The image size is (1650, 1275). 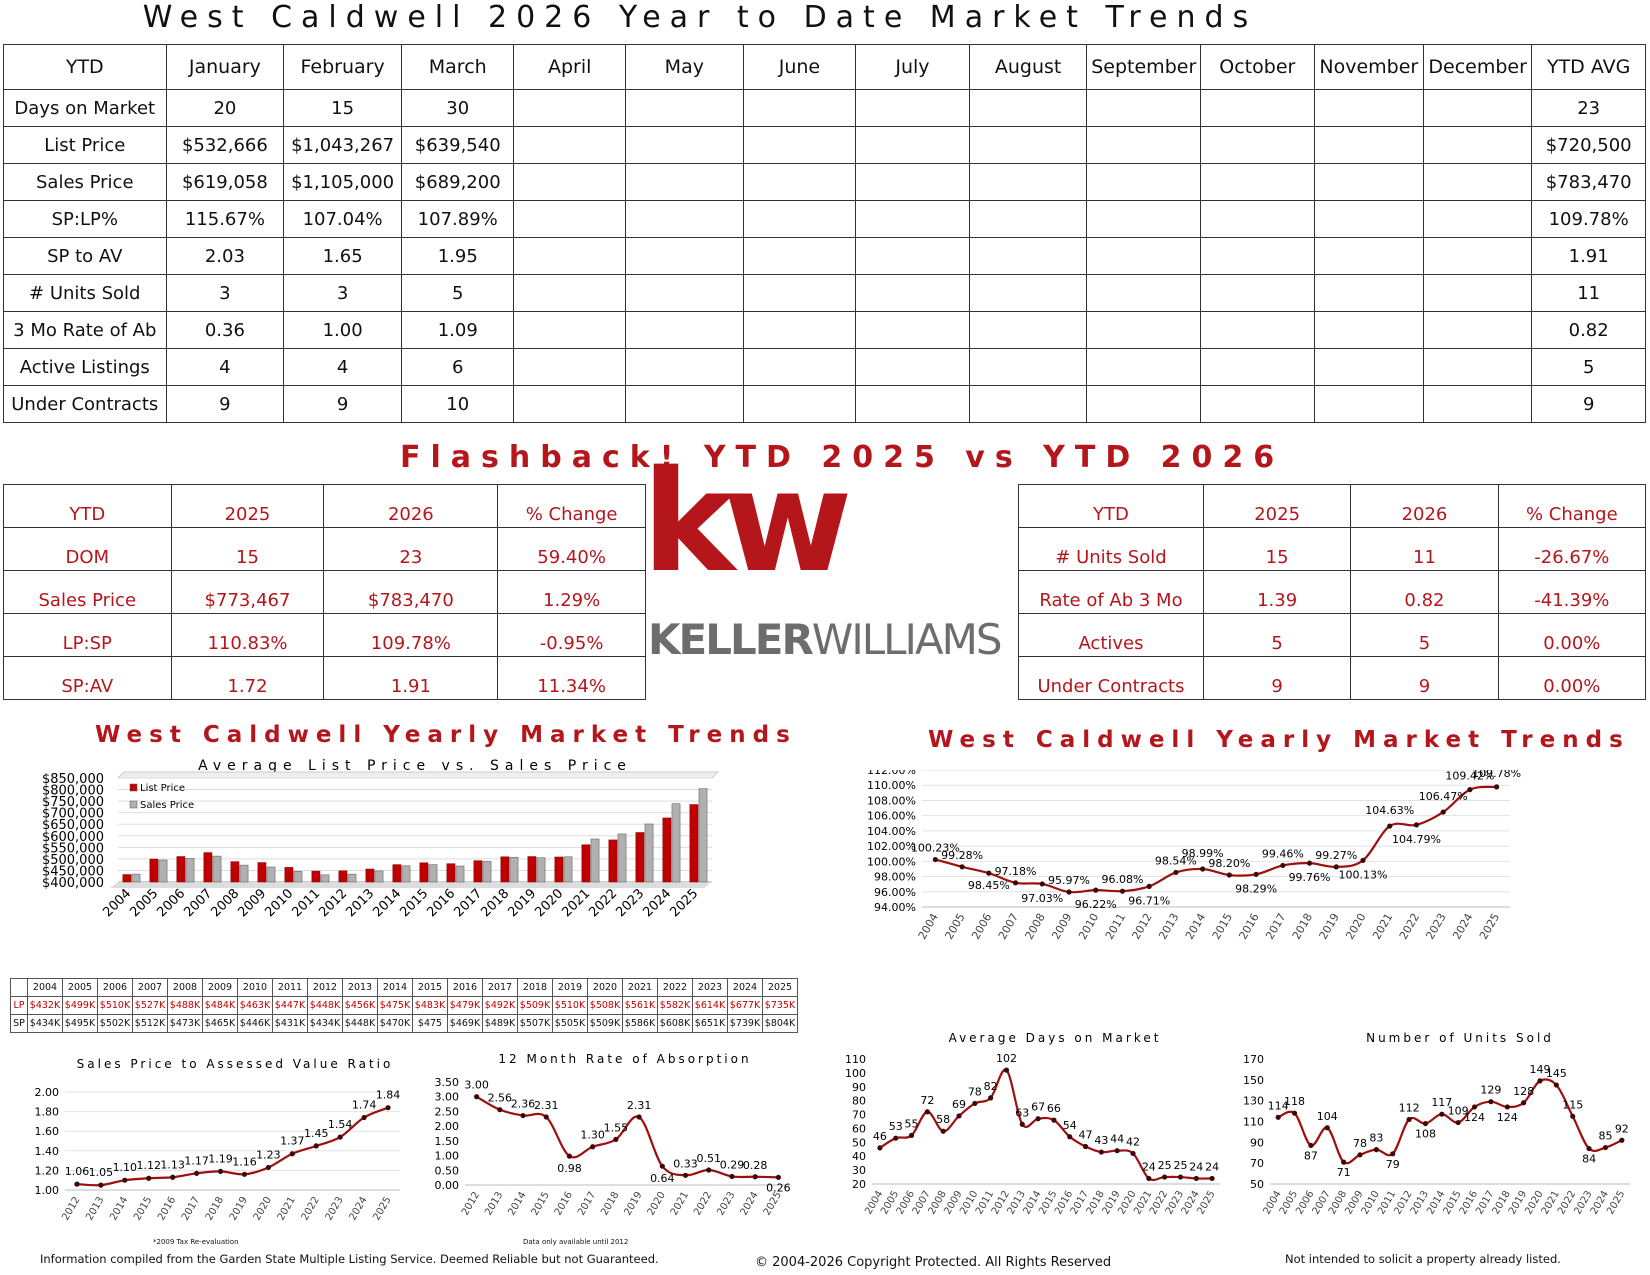 What do you see at coordinates (395, 987) in the screenshot?
I see `price-year-cell: 2014` at bounding box center [395, 987].